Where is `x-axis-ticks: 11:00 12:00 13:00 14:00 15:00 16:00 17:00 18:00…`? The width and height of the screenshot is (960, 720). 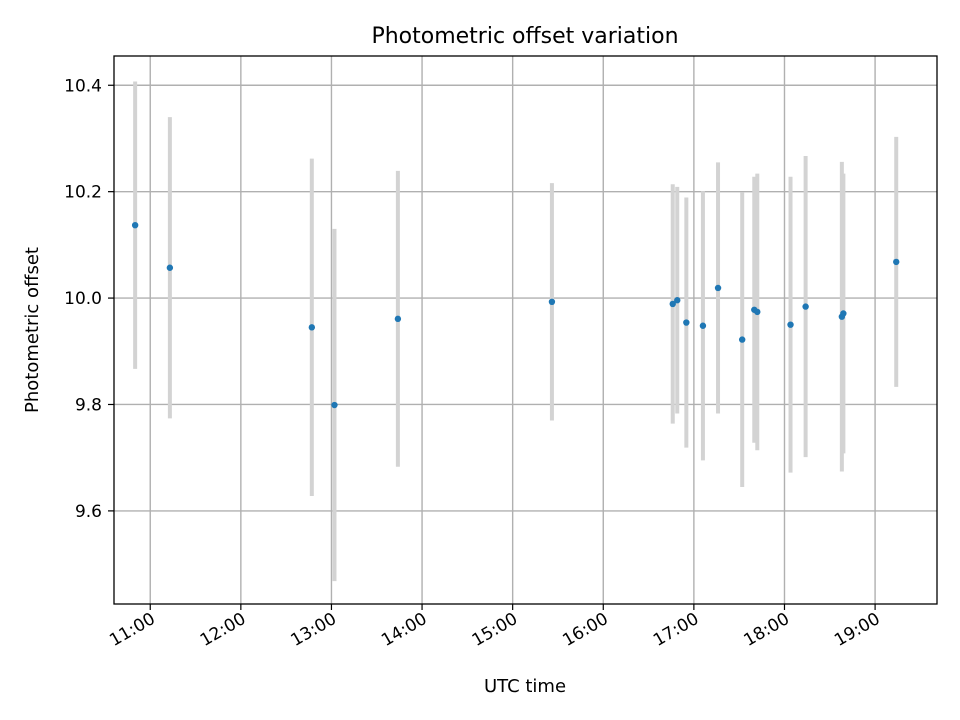 x-axis-ticks: 11:00 12:00 13:00 14:00 15:00 16:00 17:00 18:00… is located at coordinates (495, 627).